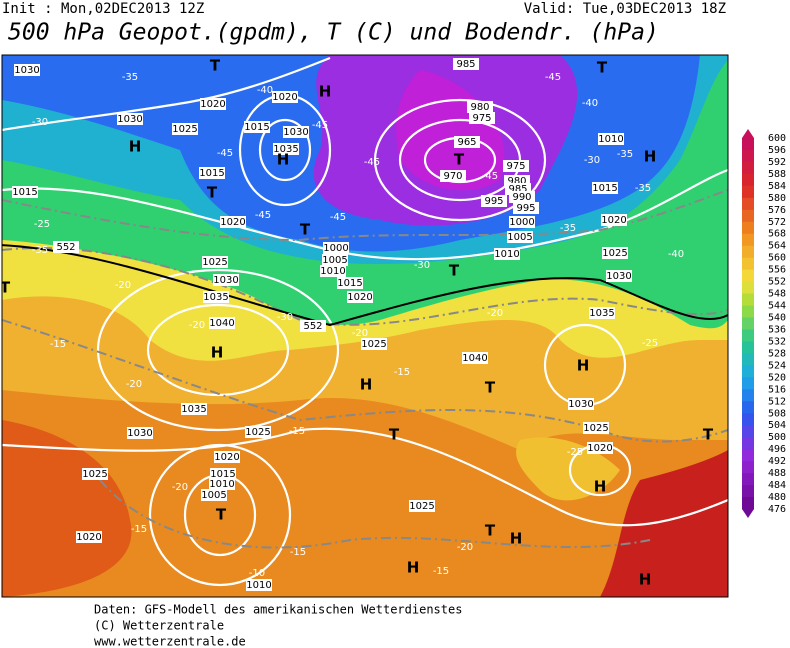 Image resolution: width=790 pixels, height=648 pixels. What do you see at coordinates (777, 198) in the screenshot?
I see `colorbar-label: 580` at bounding box center [777, 198].